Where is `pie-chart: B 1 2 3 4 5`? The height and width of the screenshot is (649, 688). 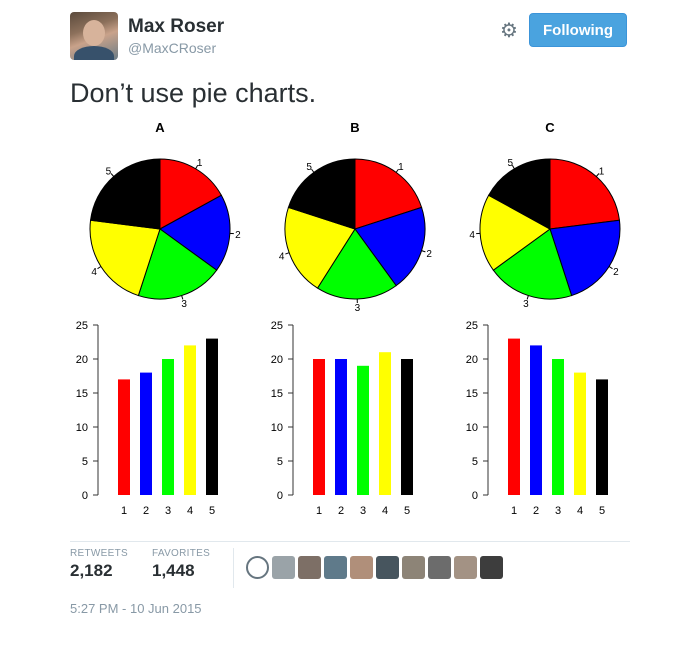 pie-chart: B 1 2 3 4 5 is located at coordinates (356, 217).